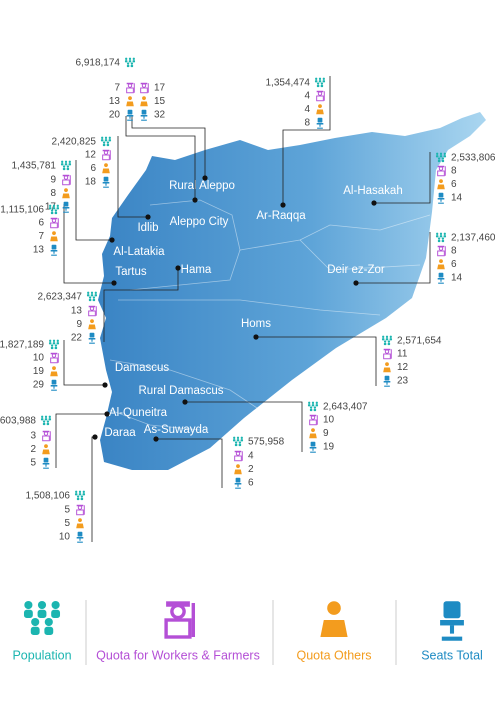 The width and height of the screenshot is (495, 705). I want to click on value-quota-workers: 5, so click(67, 510).